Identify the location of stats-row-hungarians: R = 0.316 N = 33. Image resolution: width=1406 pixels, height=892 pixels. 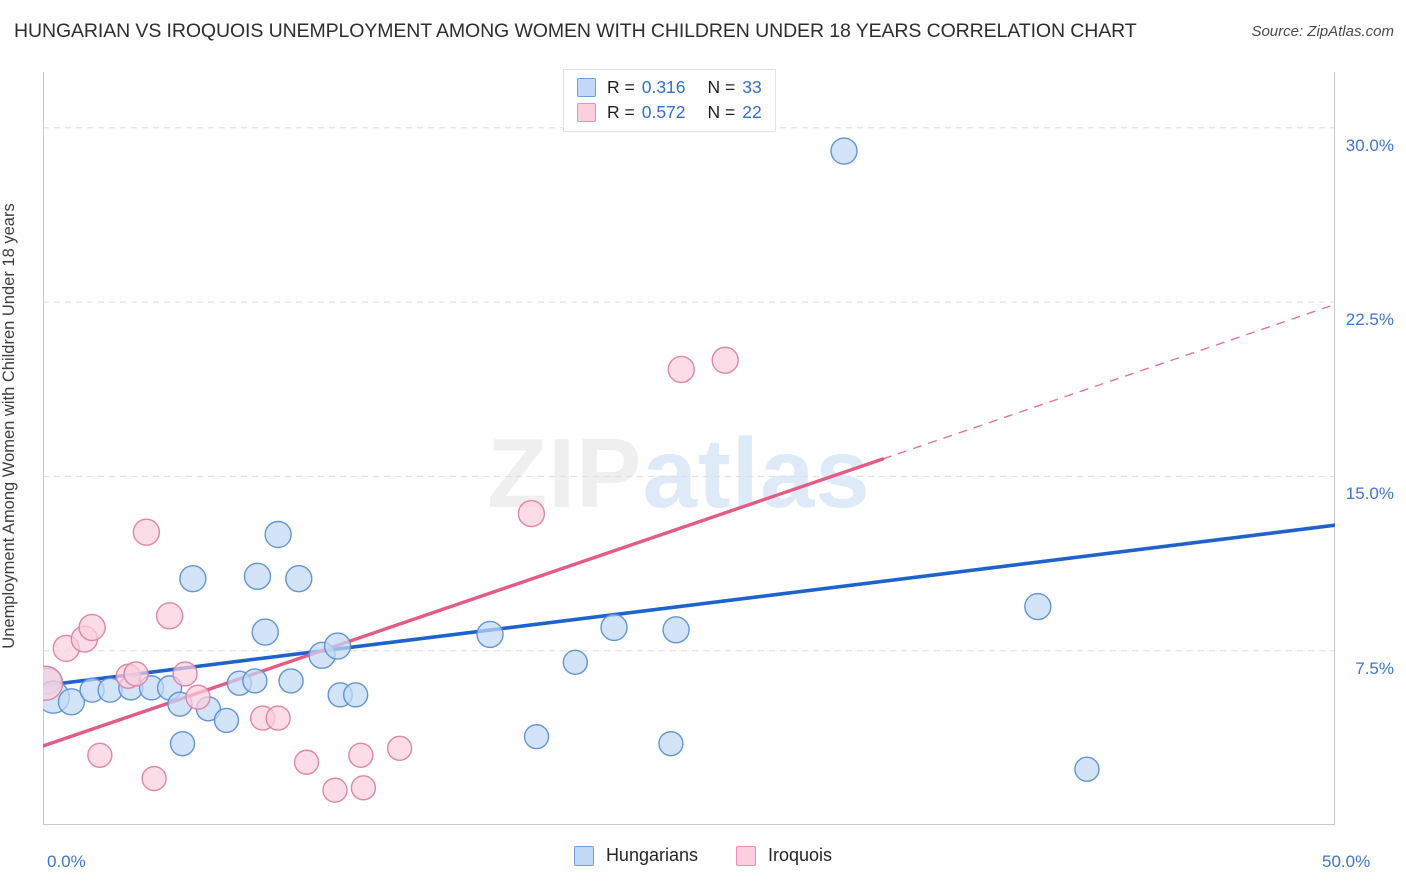
(669, 87).